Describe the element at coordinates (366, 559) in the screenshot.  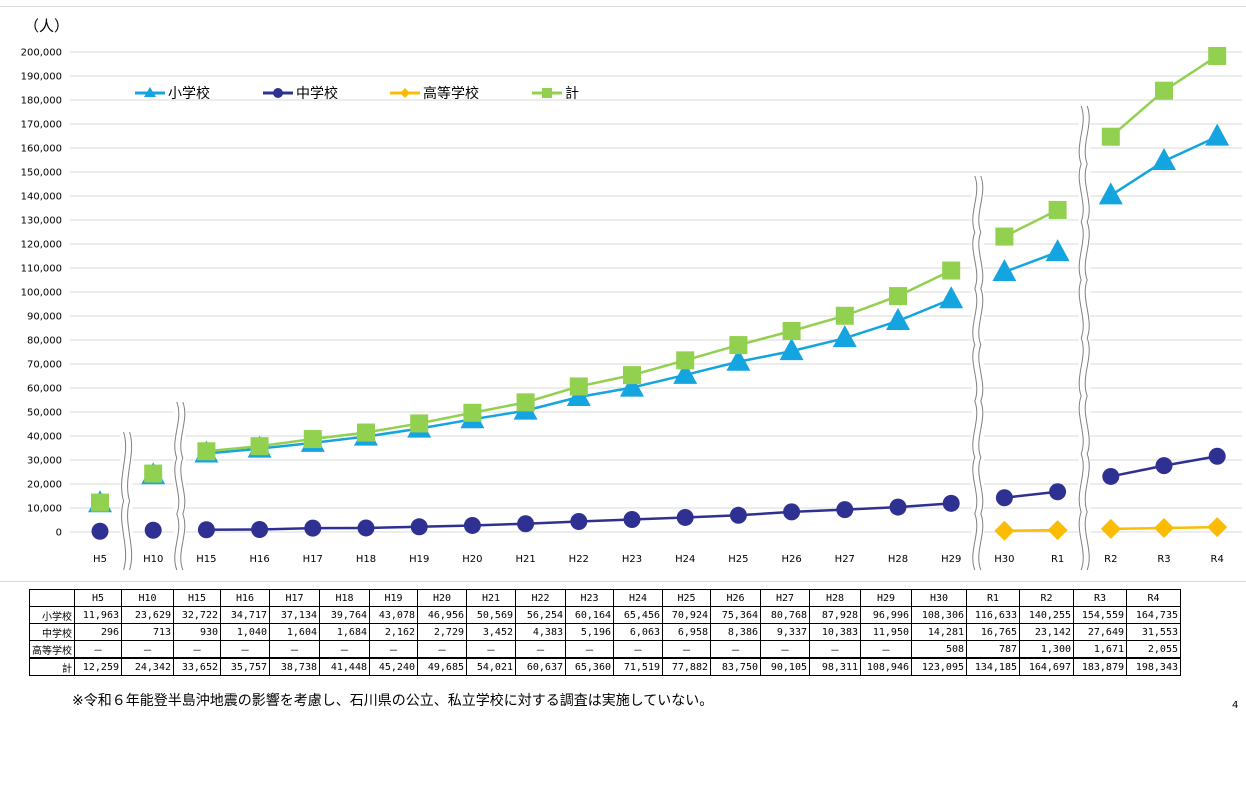
I see `x-tick-label: H18` at that location.